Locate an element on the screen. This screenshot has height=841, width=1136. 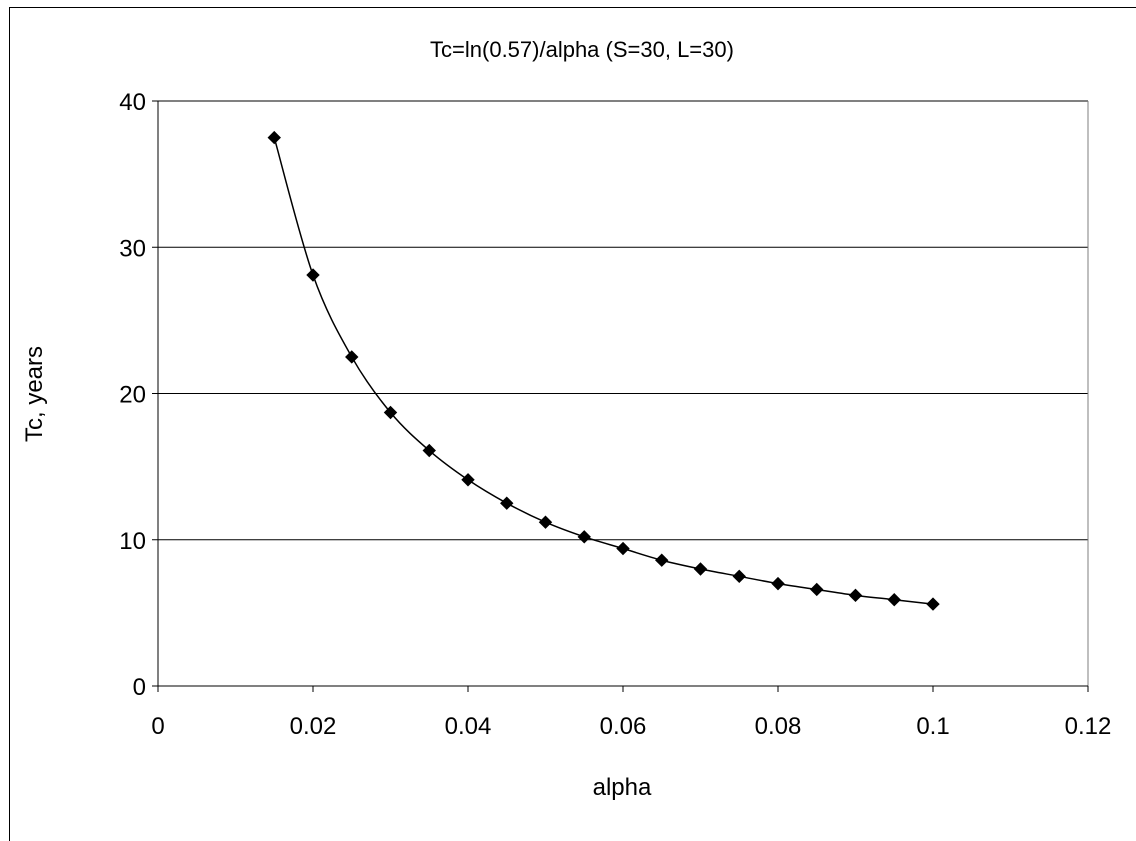
x-tick-label: 0 is located at coordinates (157, 726).